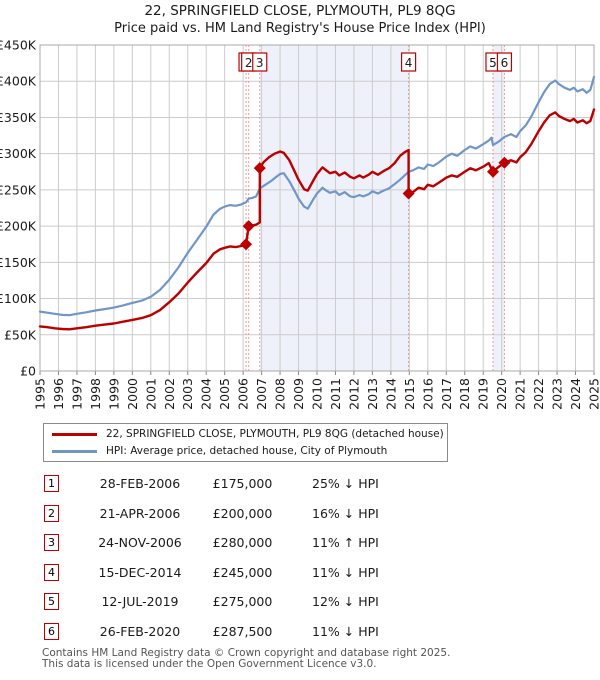 The image size is (600, 680). Describe the element at coordinates (51, 631) in the screenshot. I see `sale-number-badge: 6` at that location.